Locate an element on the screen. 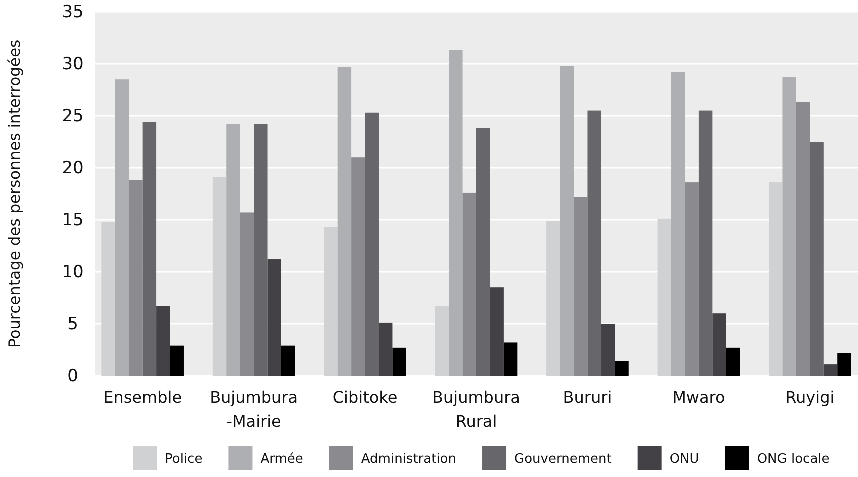 Image resolution: width=858 pixels, height=477 pixels. y-tick-label: 20 is located at coordinates (73, 168).